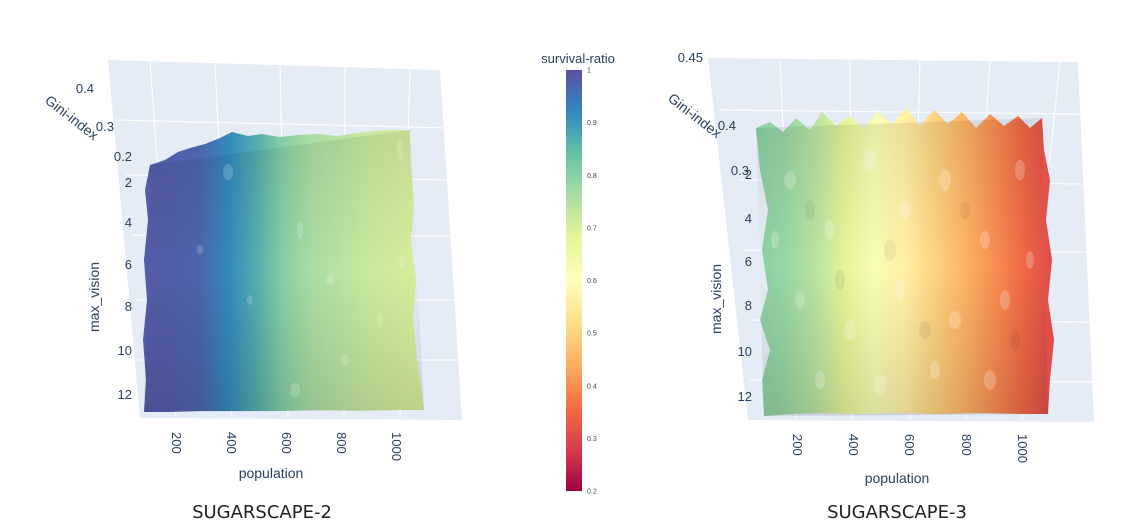 Image resolution: width=1136 pixels, height=531 pixels. What do you see at coordinates (592, 176) in the screenshot?
I see `colorbar-tick-label: 0.8` at bounding box center [592, 176].